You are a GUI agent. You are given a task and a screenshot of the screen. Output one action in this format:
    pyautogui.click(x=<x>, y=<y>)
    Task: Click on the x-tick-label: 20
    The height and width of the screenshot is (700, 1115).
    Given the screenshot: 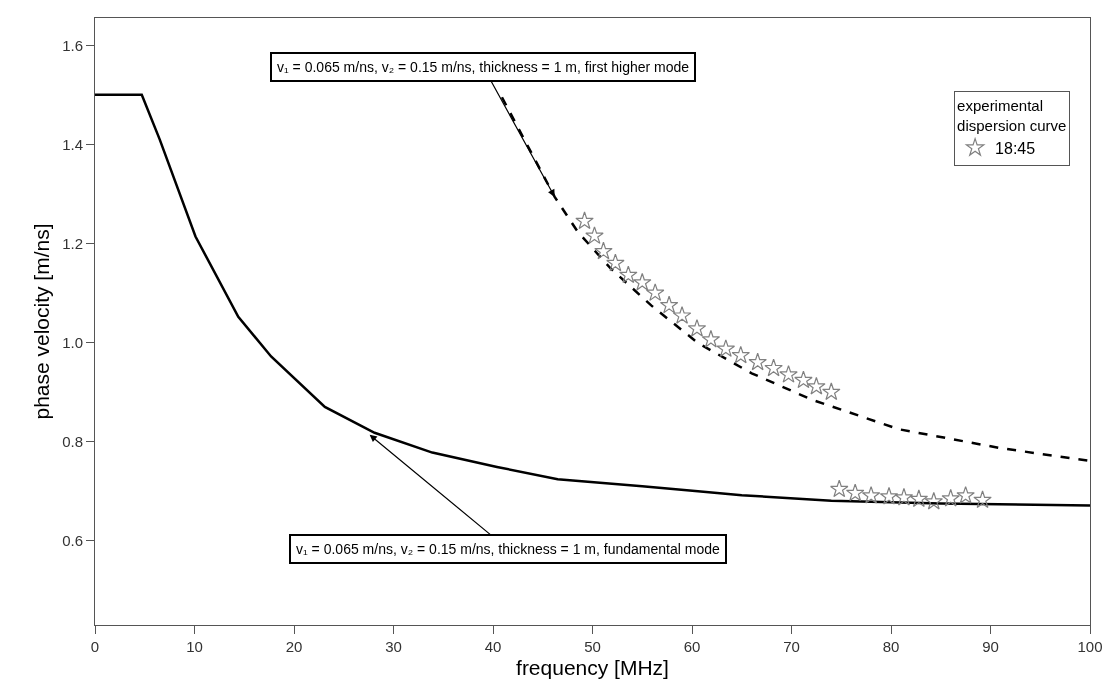 What is the action you would take?
    pyautogui.click(x=294, y=646)
    